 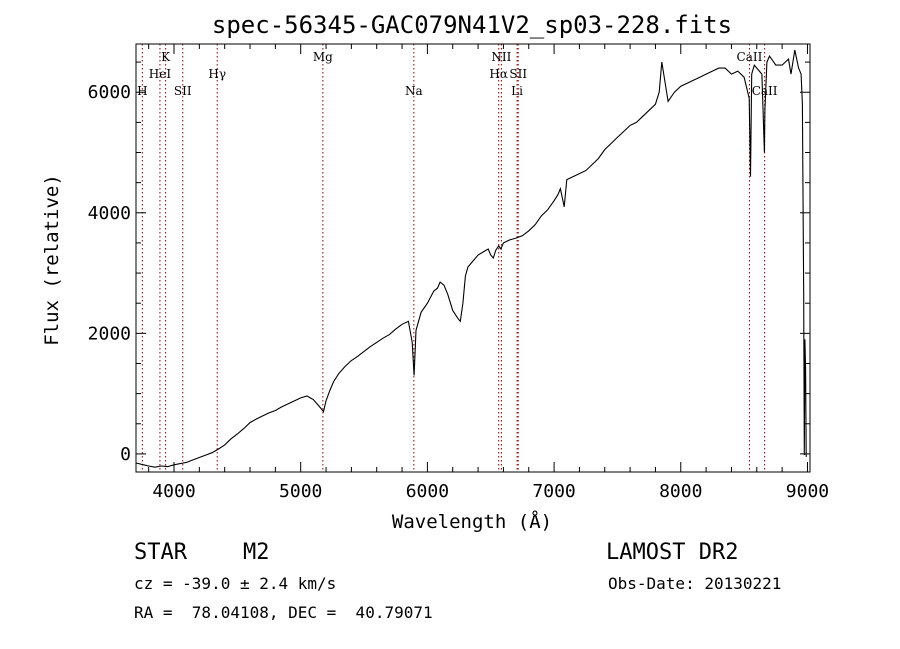 I want to click on marker-label-11: CaII, so click(x=750, y=57).